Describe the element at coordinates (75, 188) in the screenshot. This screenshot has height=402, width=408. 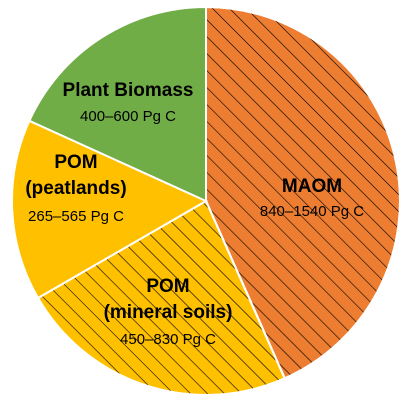
I see `slice-label-pom-peat-line2: (peatlands)` at that location.